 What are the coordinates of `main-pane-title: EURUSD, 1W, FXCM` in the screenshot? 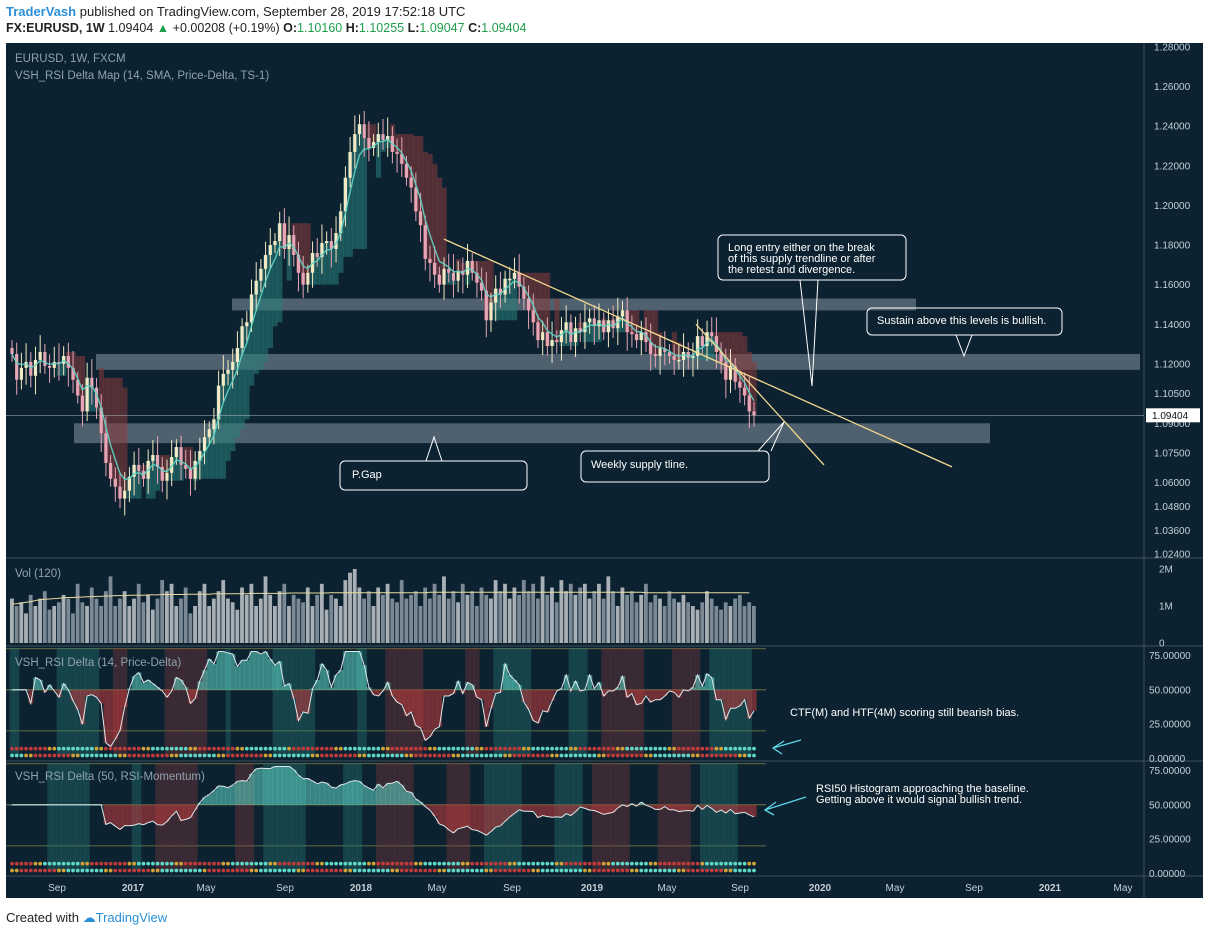 It's located at (70, 59).